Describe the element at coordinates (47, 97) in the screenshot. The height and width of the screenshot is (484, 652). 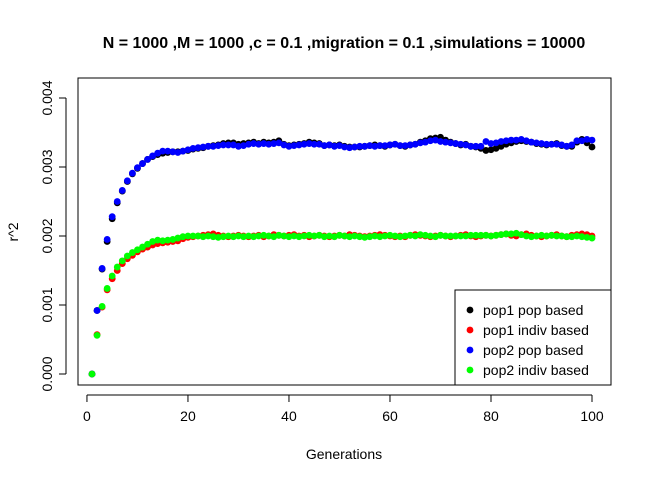
I see `y-tick-label: 0.004` at that location.